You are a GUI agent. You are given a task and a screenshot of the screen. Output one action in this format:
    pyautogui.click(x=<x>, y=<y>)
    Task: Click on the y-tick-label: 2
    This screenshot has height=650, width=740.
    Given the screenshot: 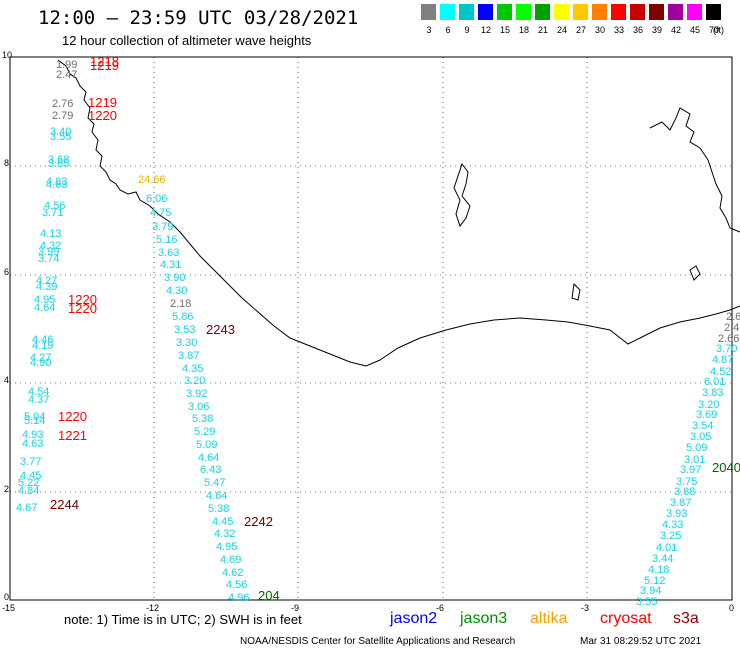 What is the action you would take?
    pyautogui.click(x=7, y=489)
    